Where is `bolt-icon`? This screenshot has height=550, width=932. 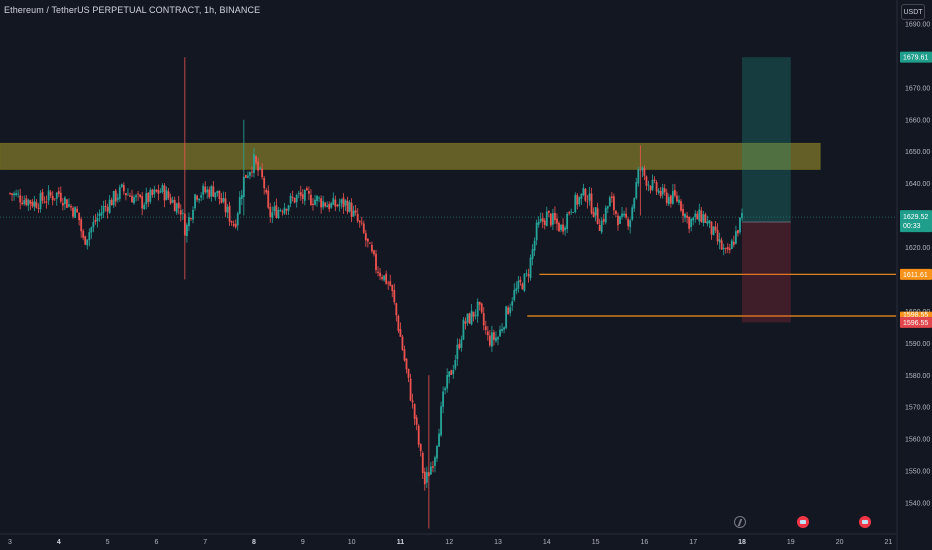 bolt-icon is located at coordinates (740, 522).